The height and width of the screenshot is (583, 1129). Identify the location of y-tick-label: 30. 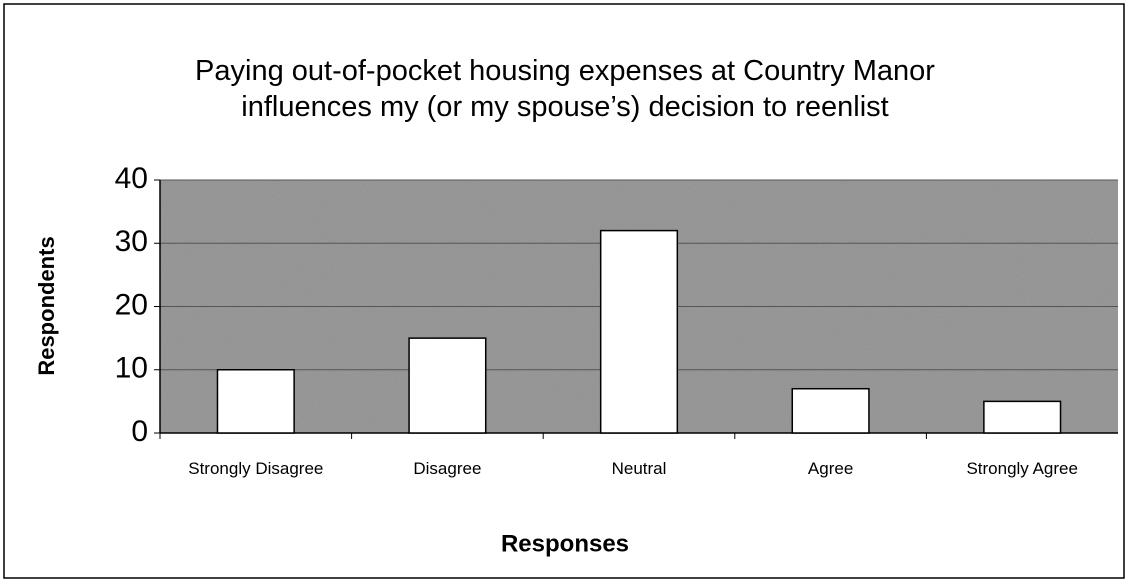
(131, 241).